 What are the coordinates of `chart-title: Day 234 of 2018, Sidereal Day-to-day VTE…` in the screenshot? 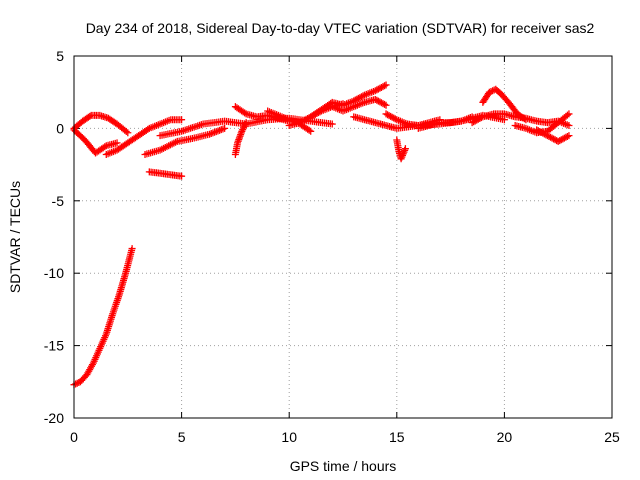 It's located at (340, 28).